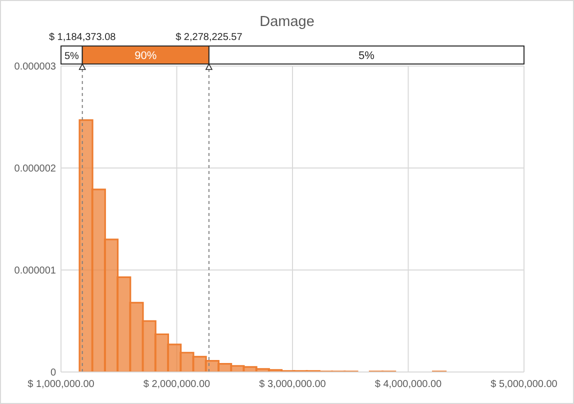  I want to click on text: 90%, so click(145, 56).